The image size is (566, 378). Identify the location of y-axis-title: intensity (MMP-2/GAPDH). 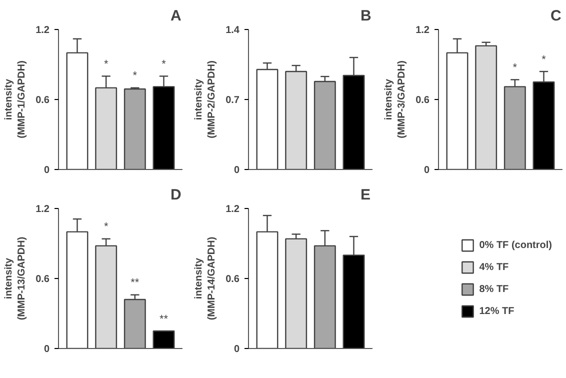
(205, 99).